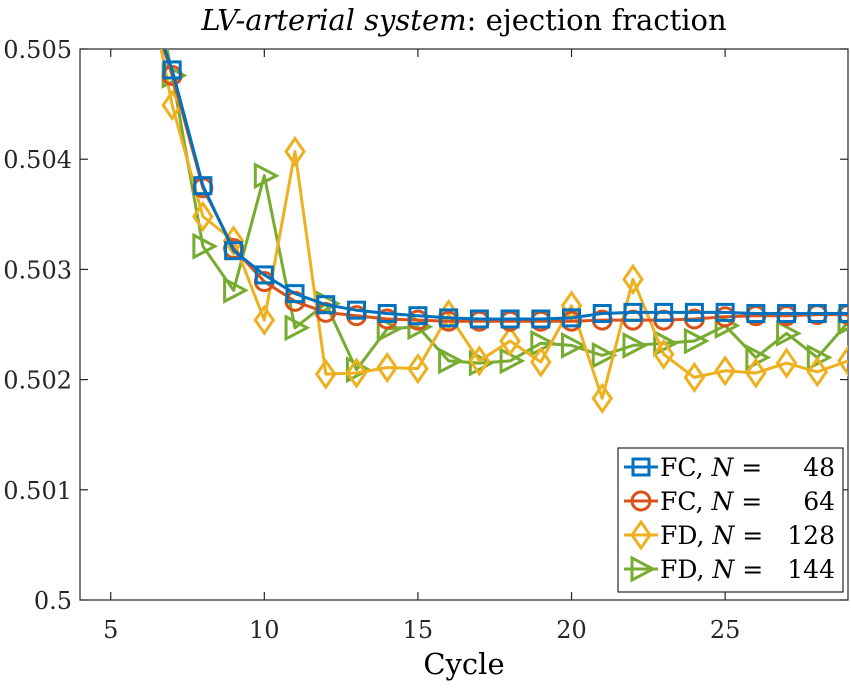 Image resolution: width=851 pixels, height=689 pixels. What do you see at coordinates (725, 630) in the screenshot?
I see `x-tick-label: 25` at bounding box center [725, 630].